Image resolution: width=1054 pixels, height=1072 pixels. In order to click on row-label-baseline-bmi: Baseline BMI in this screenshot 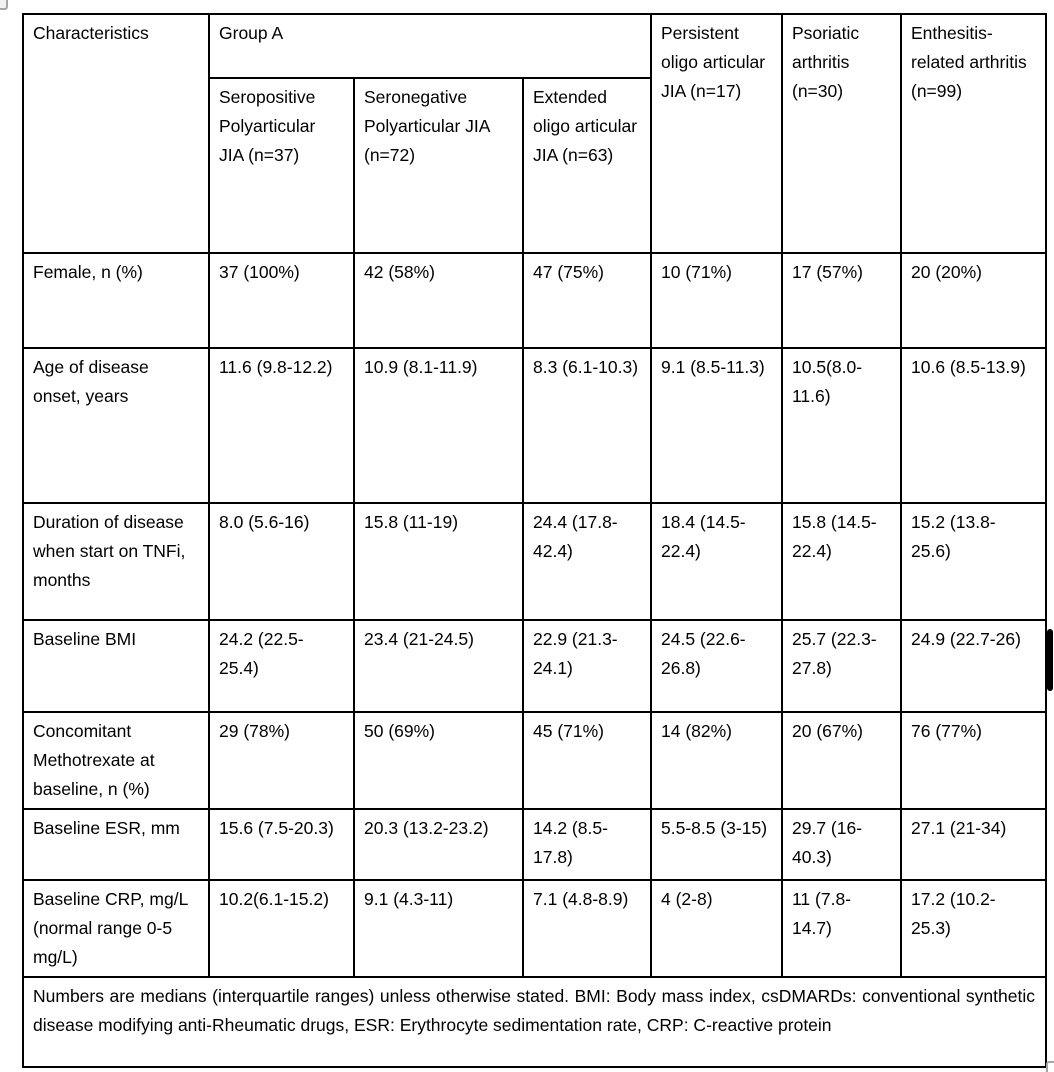, I will do `click(116, 666)`.